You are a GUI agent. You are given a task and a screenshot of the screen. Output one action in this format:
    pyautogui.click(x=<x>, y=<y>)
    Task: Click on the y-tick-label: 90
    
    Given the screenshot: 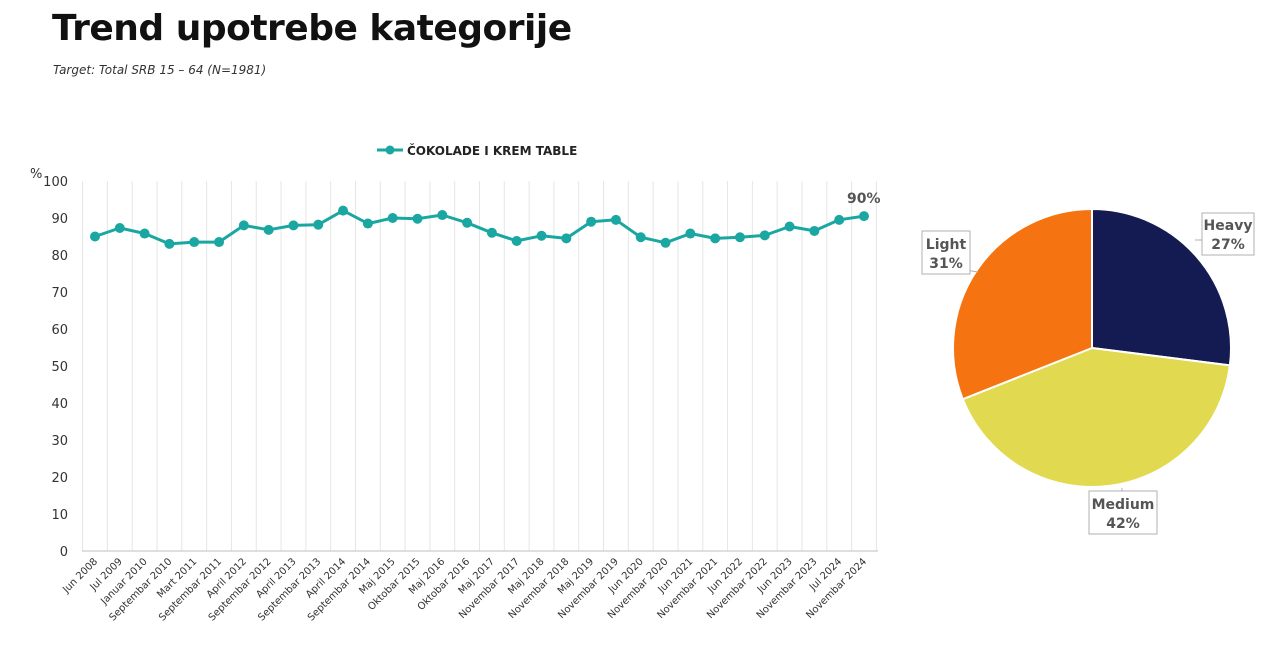 What is the action you would take?
    pyautogui.click(x=59, y=219)
    